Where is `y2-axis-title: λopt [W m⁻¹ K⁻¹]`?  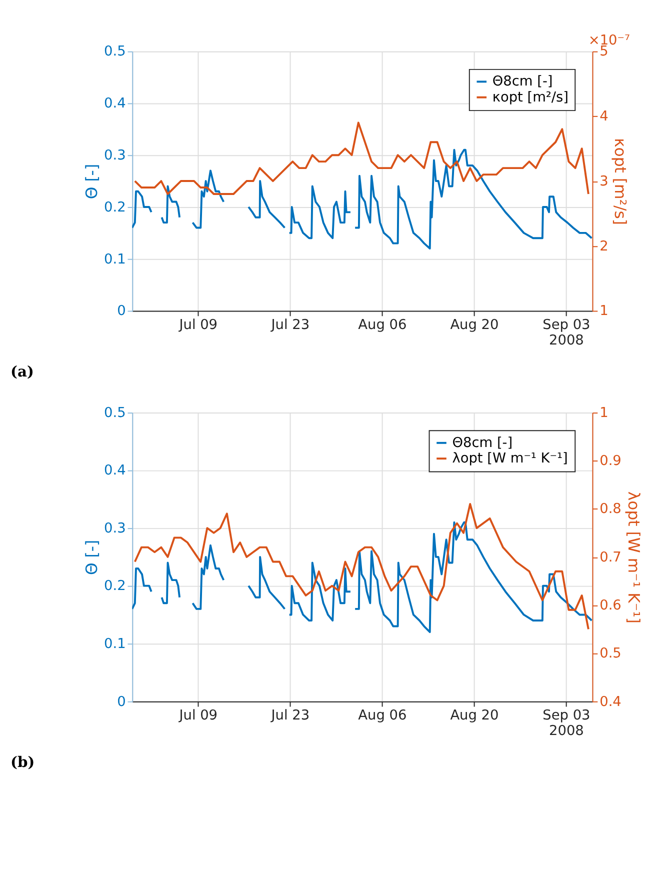
y2-axis-title: λopt [W m⁻¹ K⁻¹] is located at coordinates (634, 557).